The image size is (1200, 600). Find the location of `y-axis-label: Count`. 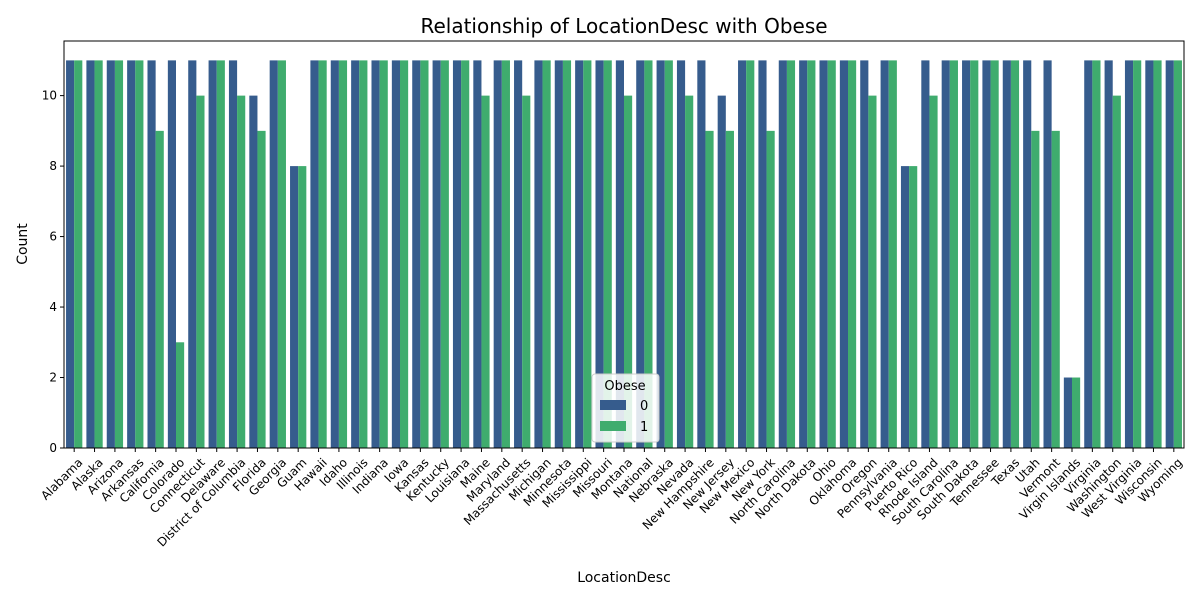

y-axis-label: Count is located at coordinates (23, 244).